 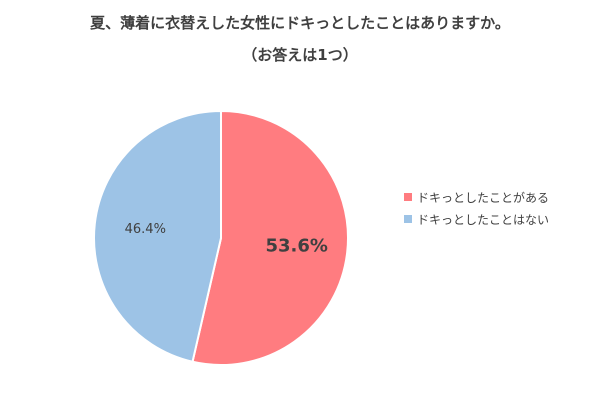 What do you see at coordinates (408, 197) in the screenshot?
I see `legend-swatch-yes` at bounding box center [408, 197].